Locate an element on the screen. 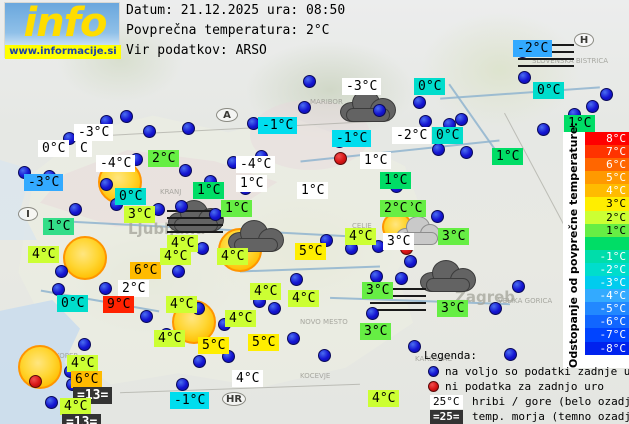  info-logo: info www.informacije.si is located at coordinates (62, 29).